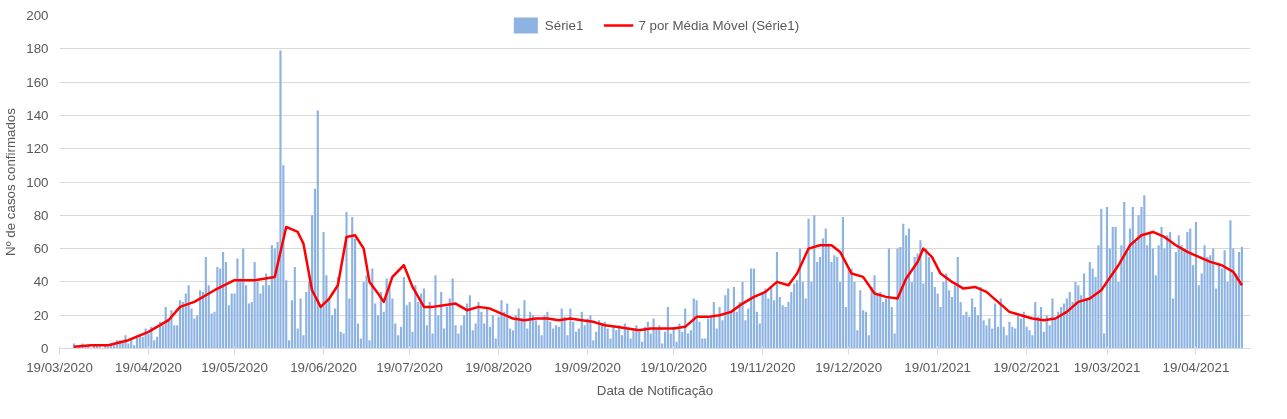 This screenshot has height=419, width=1287. Describe the element at coordinates (37, 149) in the screenshot. I see `y-tick-label: 120` at that location.